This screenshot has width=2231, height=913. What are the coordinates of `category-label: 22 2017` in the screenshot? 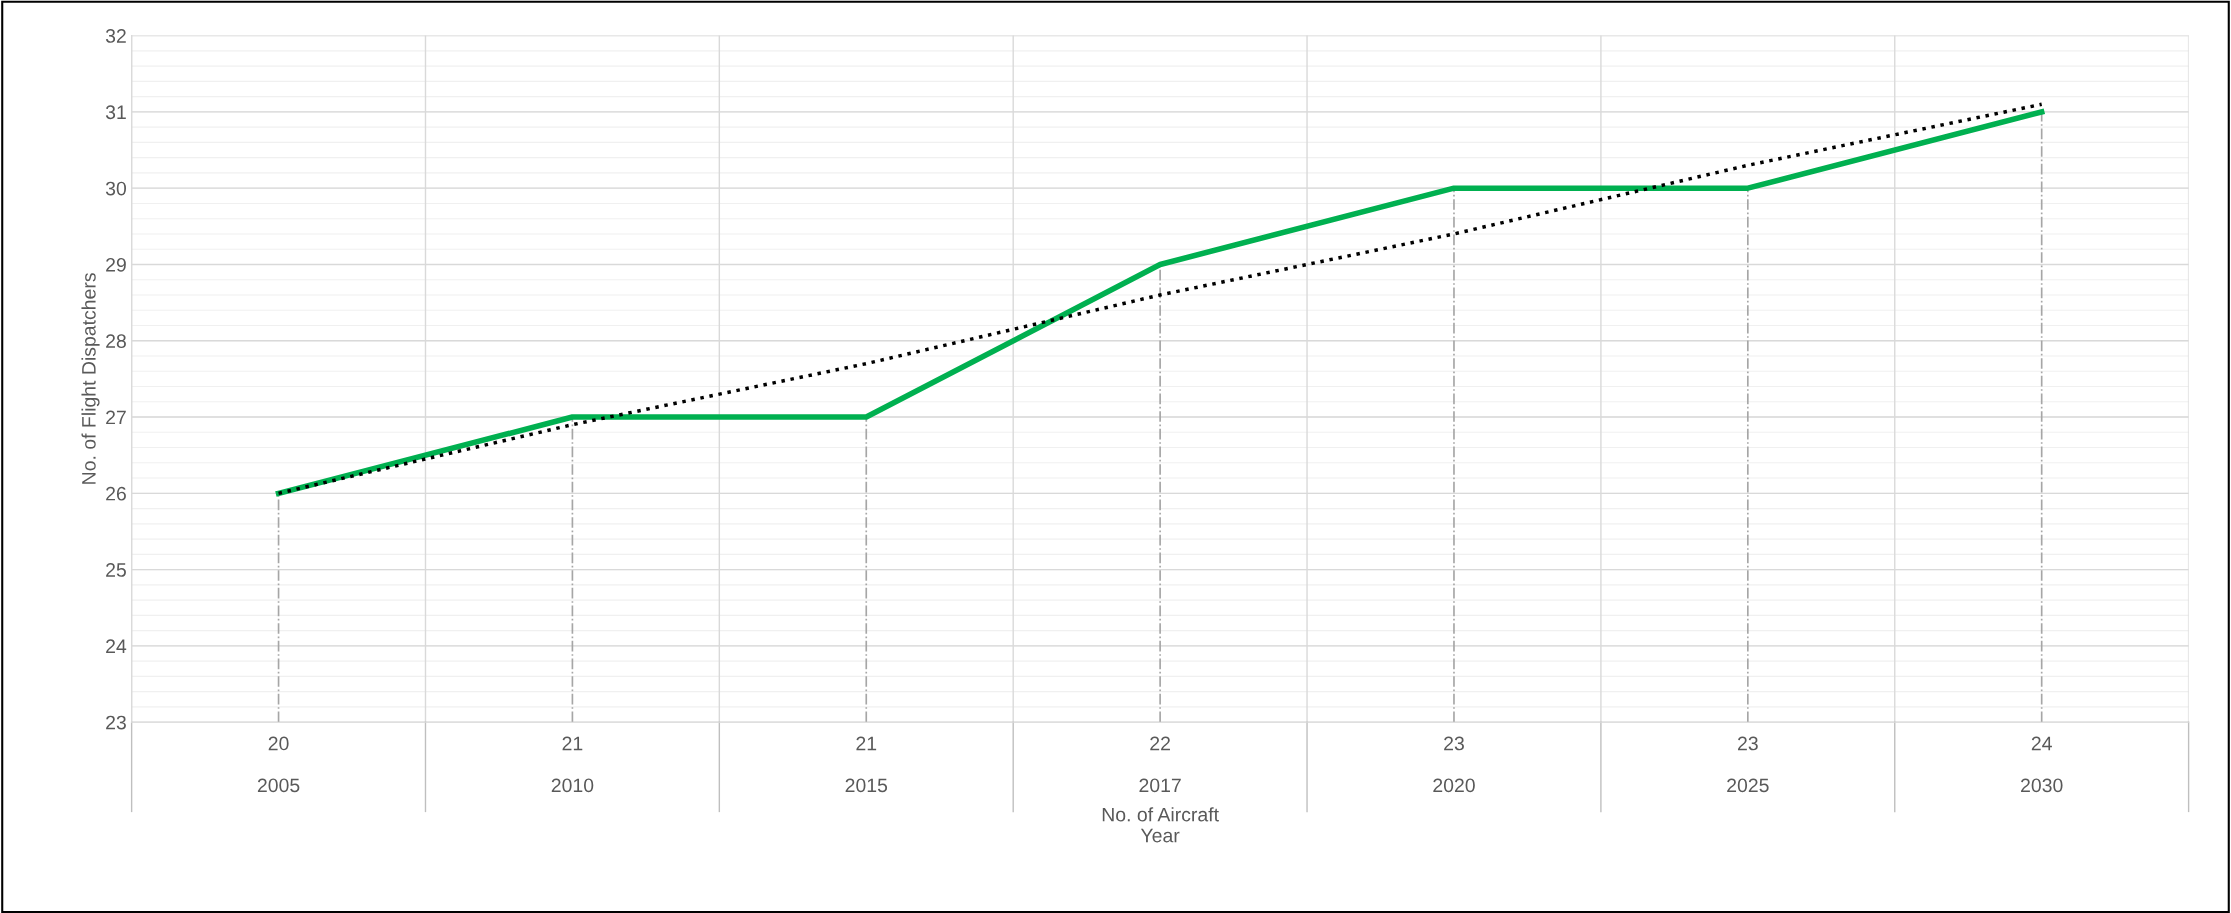 It's located at (1160, 764).